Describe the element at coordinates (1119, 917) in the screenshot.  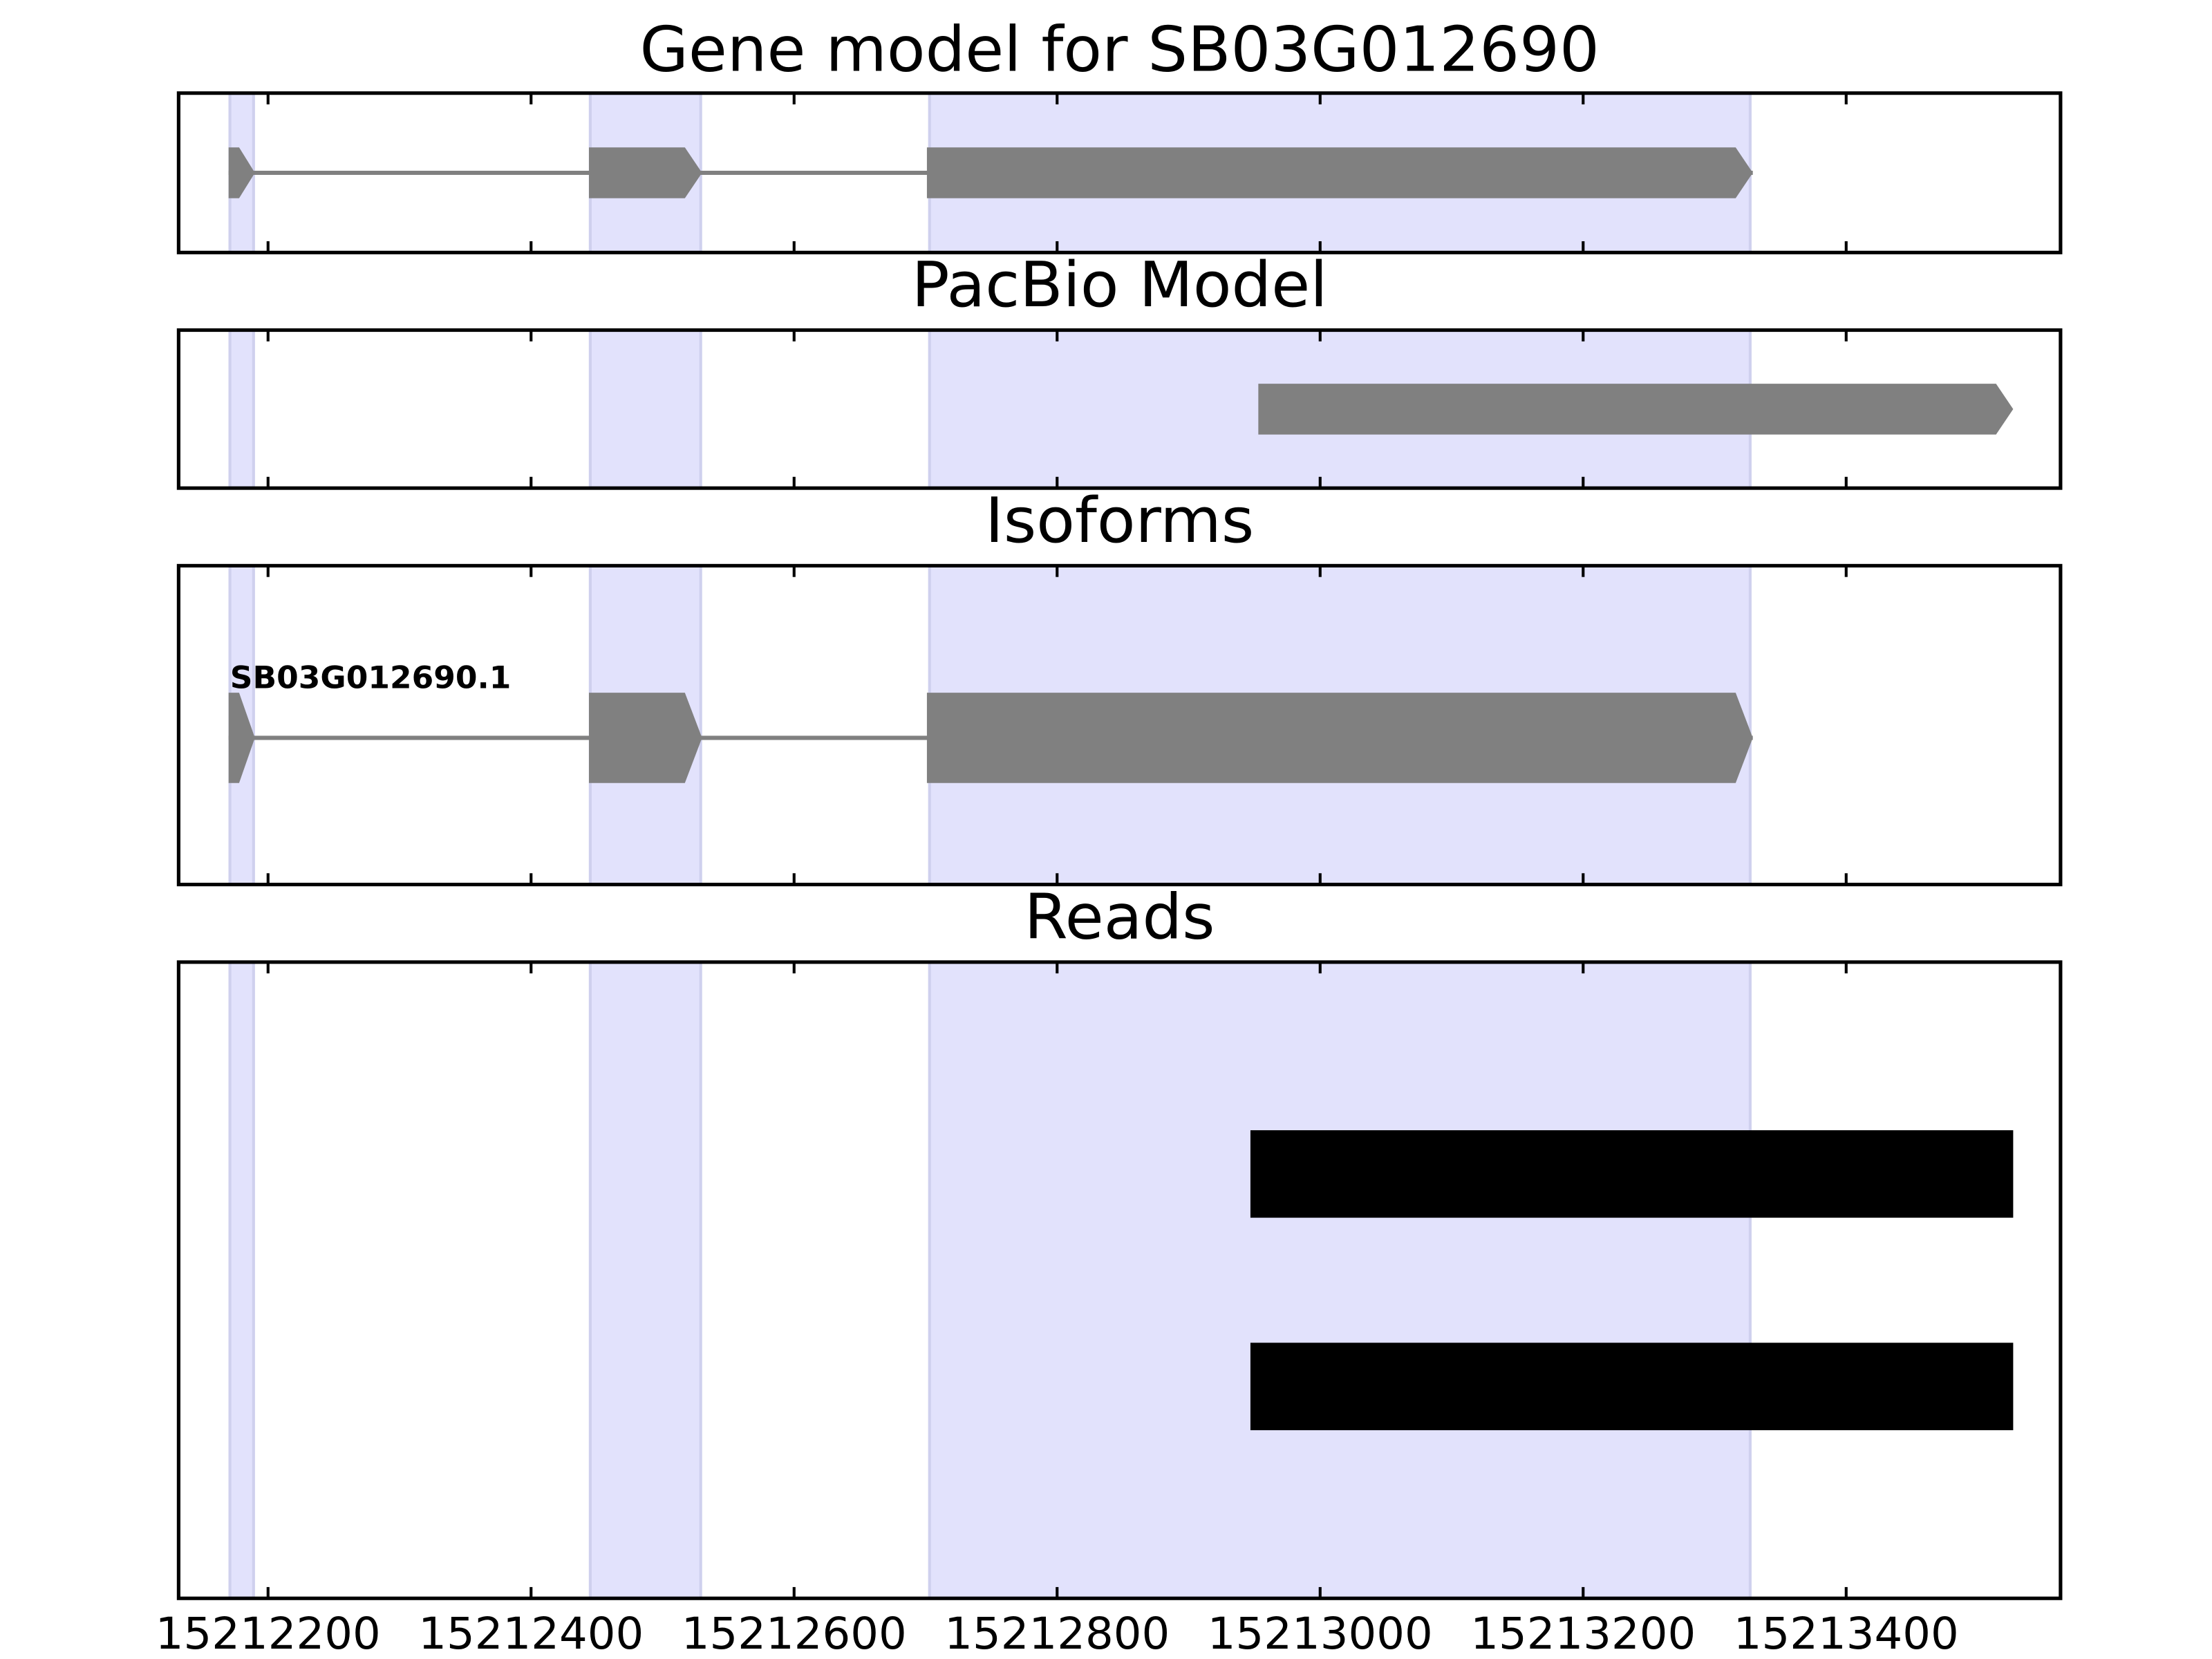
I see `panel-title: Reads` at that location.